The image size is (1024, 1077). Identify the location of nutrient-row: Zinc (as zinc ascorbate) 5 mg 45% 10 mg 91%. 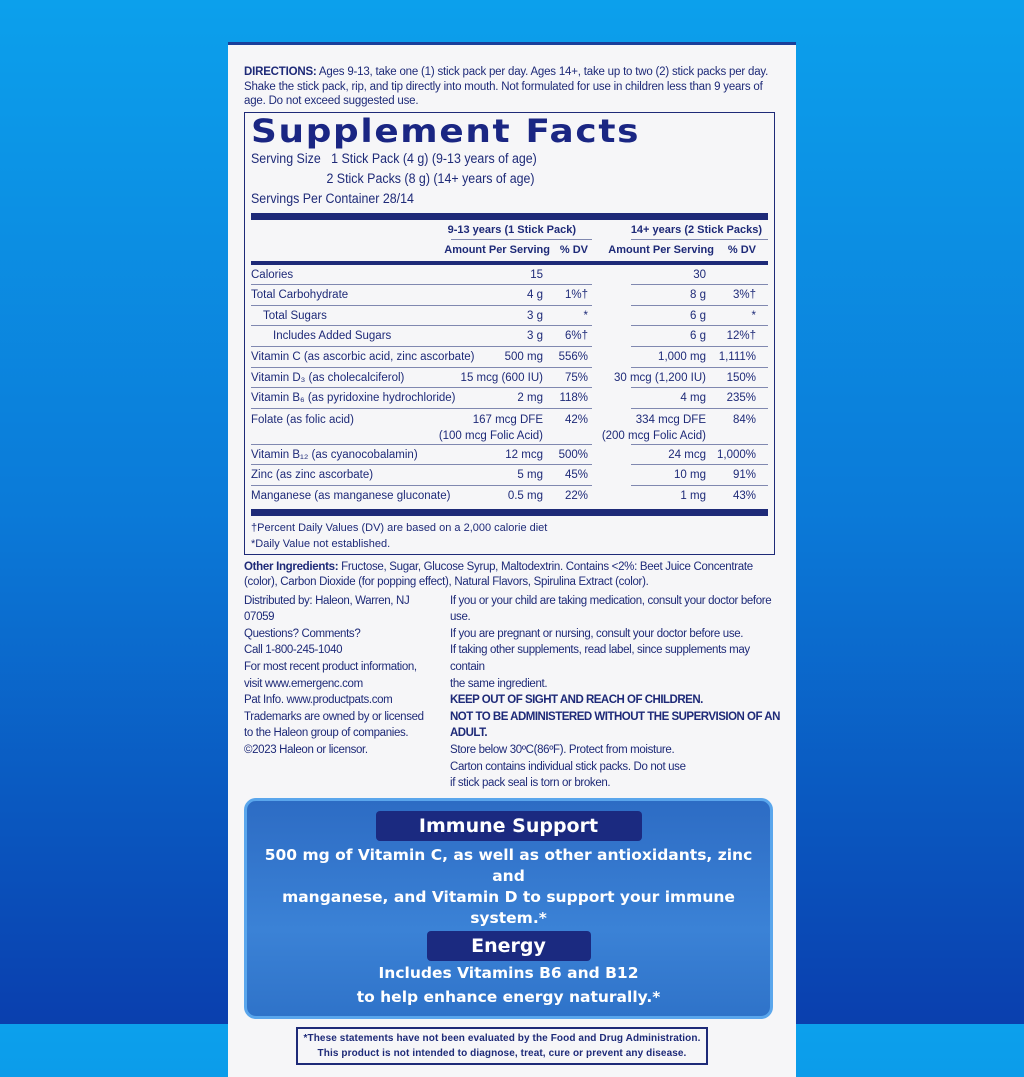
(509, 476).